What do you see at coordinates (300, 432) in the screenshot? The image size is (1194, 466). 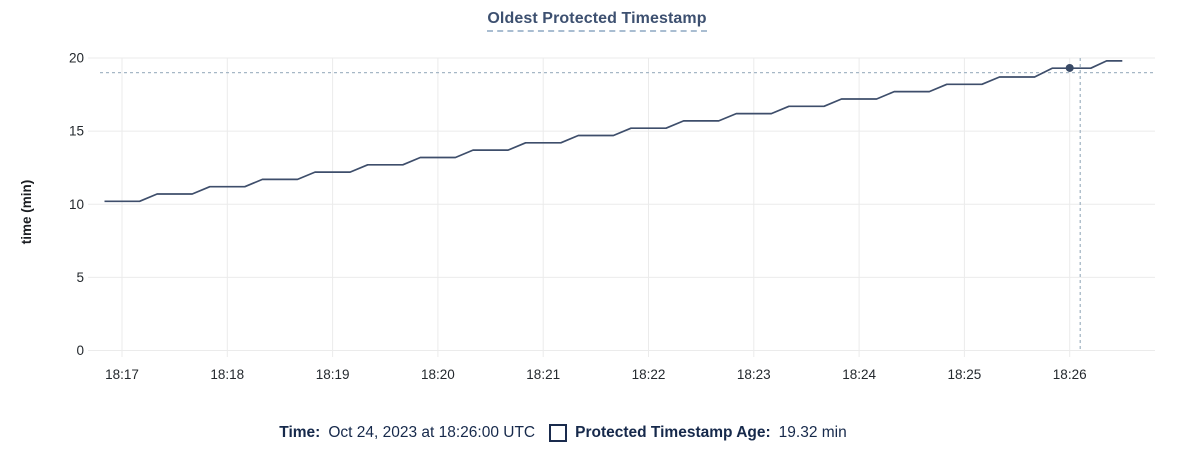 I see `legend-time-label: Time:` at bounding box center [300, 432].